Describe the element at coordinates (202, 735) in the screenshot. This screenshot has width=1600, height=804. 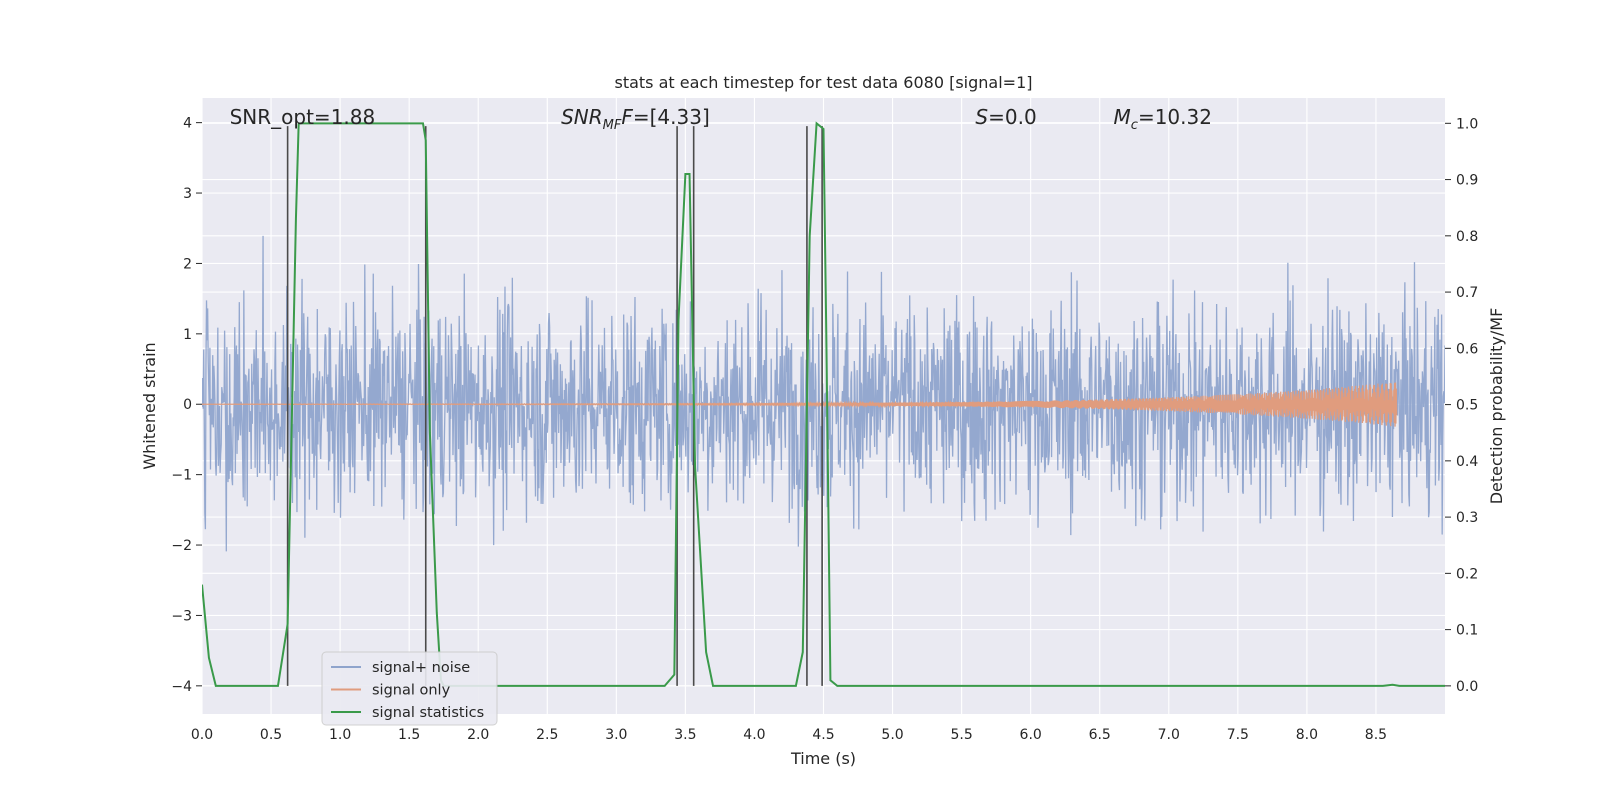
I see `x-tick-label: 0.0` at that location.